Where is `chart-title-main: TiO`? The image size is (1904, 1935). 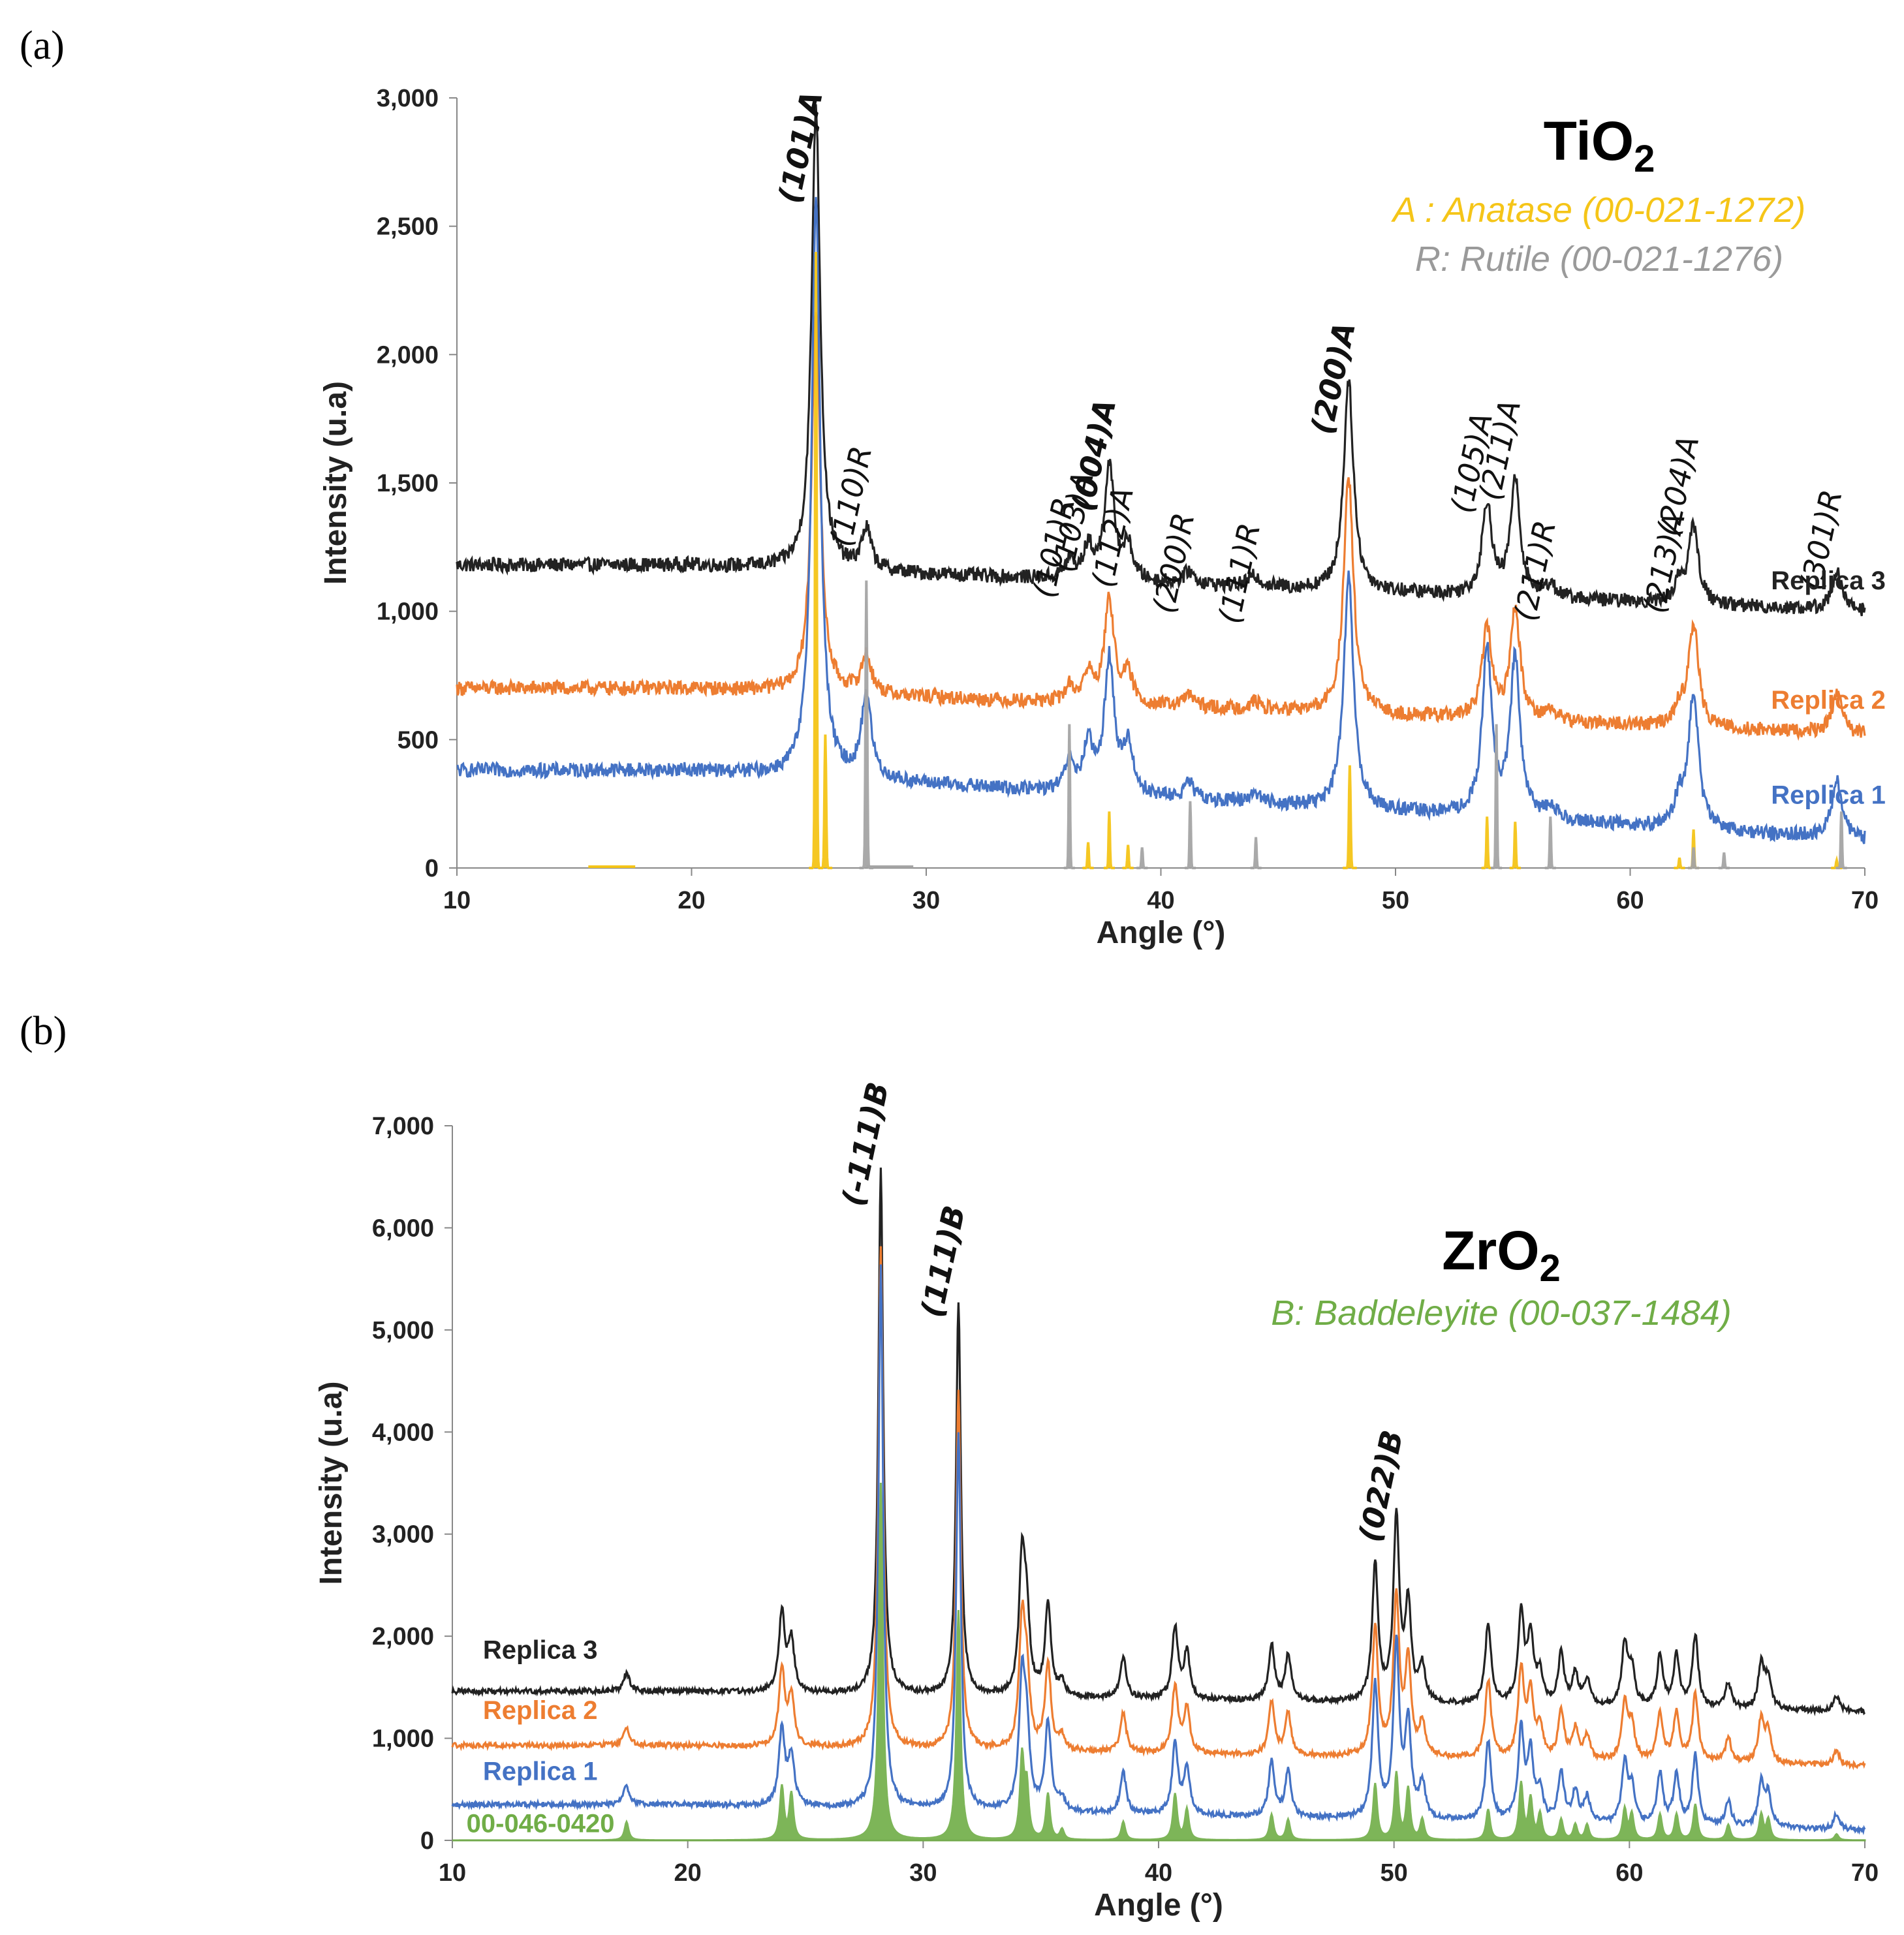
chart-title-main: TiO is located at coordinates (1589, 141).